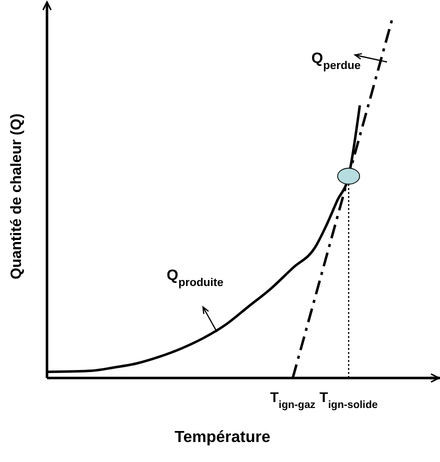 The width and height of the screenshot is (440, 462). What do you see at coordinates (195, 278) in the screenshot?
I see `annotation: Q$_{produite}$` at bounding box center [195, 278].